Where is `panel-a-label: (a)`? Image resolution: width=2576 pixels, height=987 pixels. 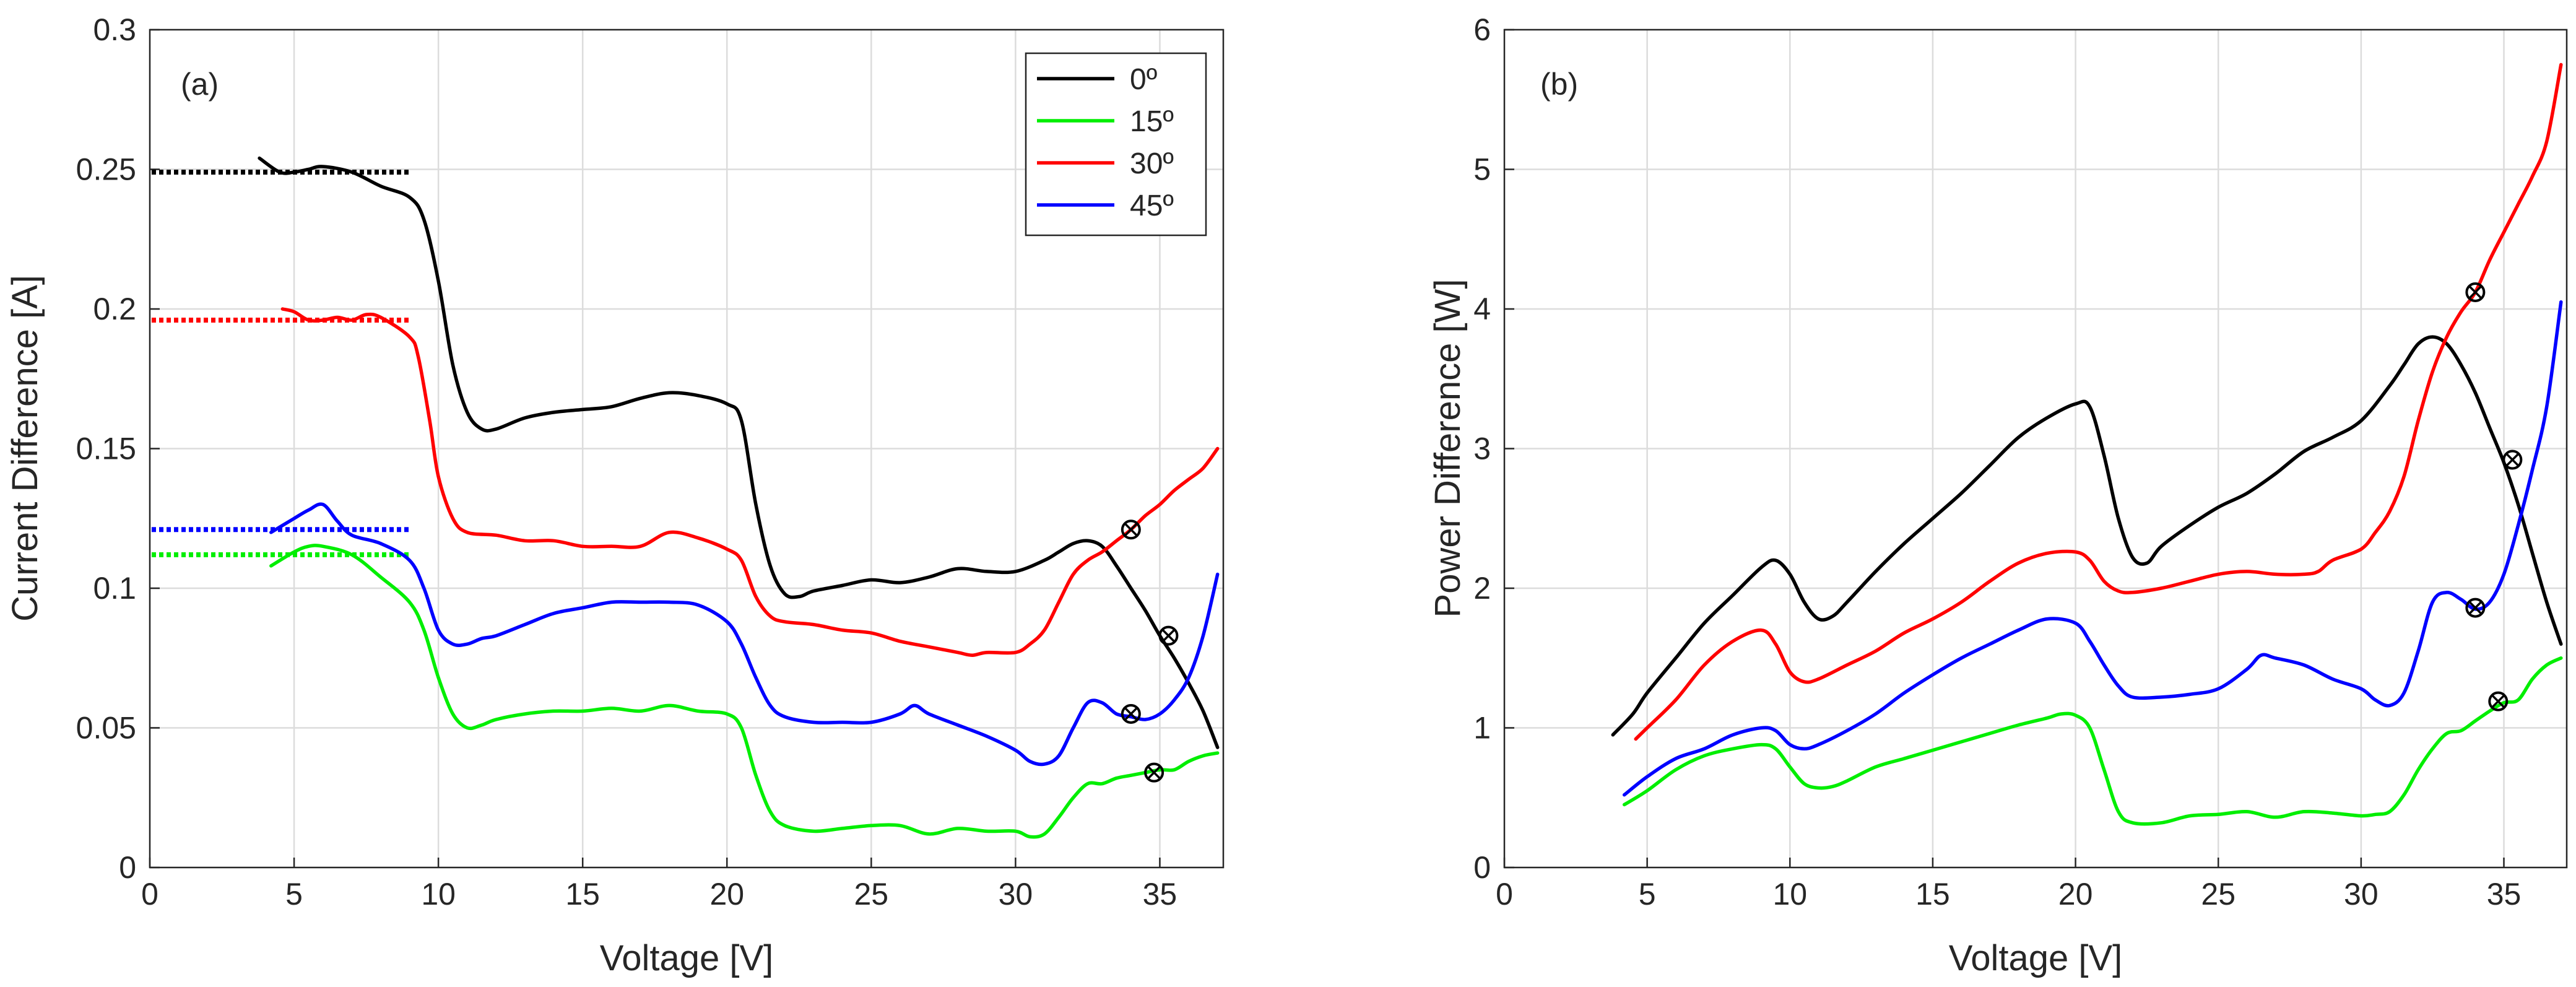
panel-a-label: (a) is located at coordinates (200, 84).